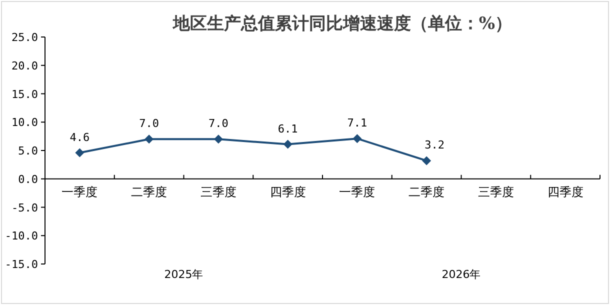 This screenshot has height=305, width=610. What do you see at coordinates (25, 207) in the screenshot?
I see `ytick-label: -5.0` at bounding box center [25, 207].